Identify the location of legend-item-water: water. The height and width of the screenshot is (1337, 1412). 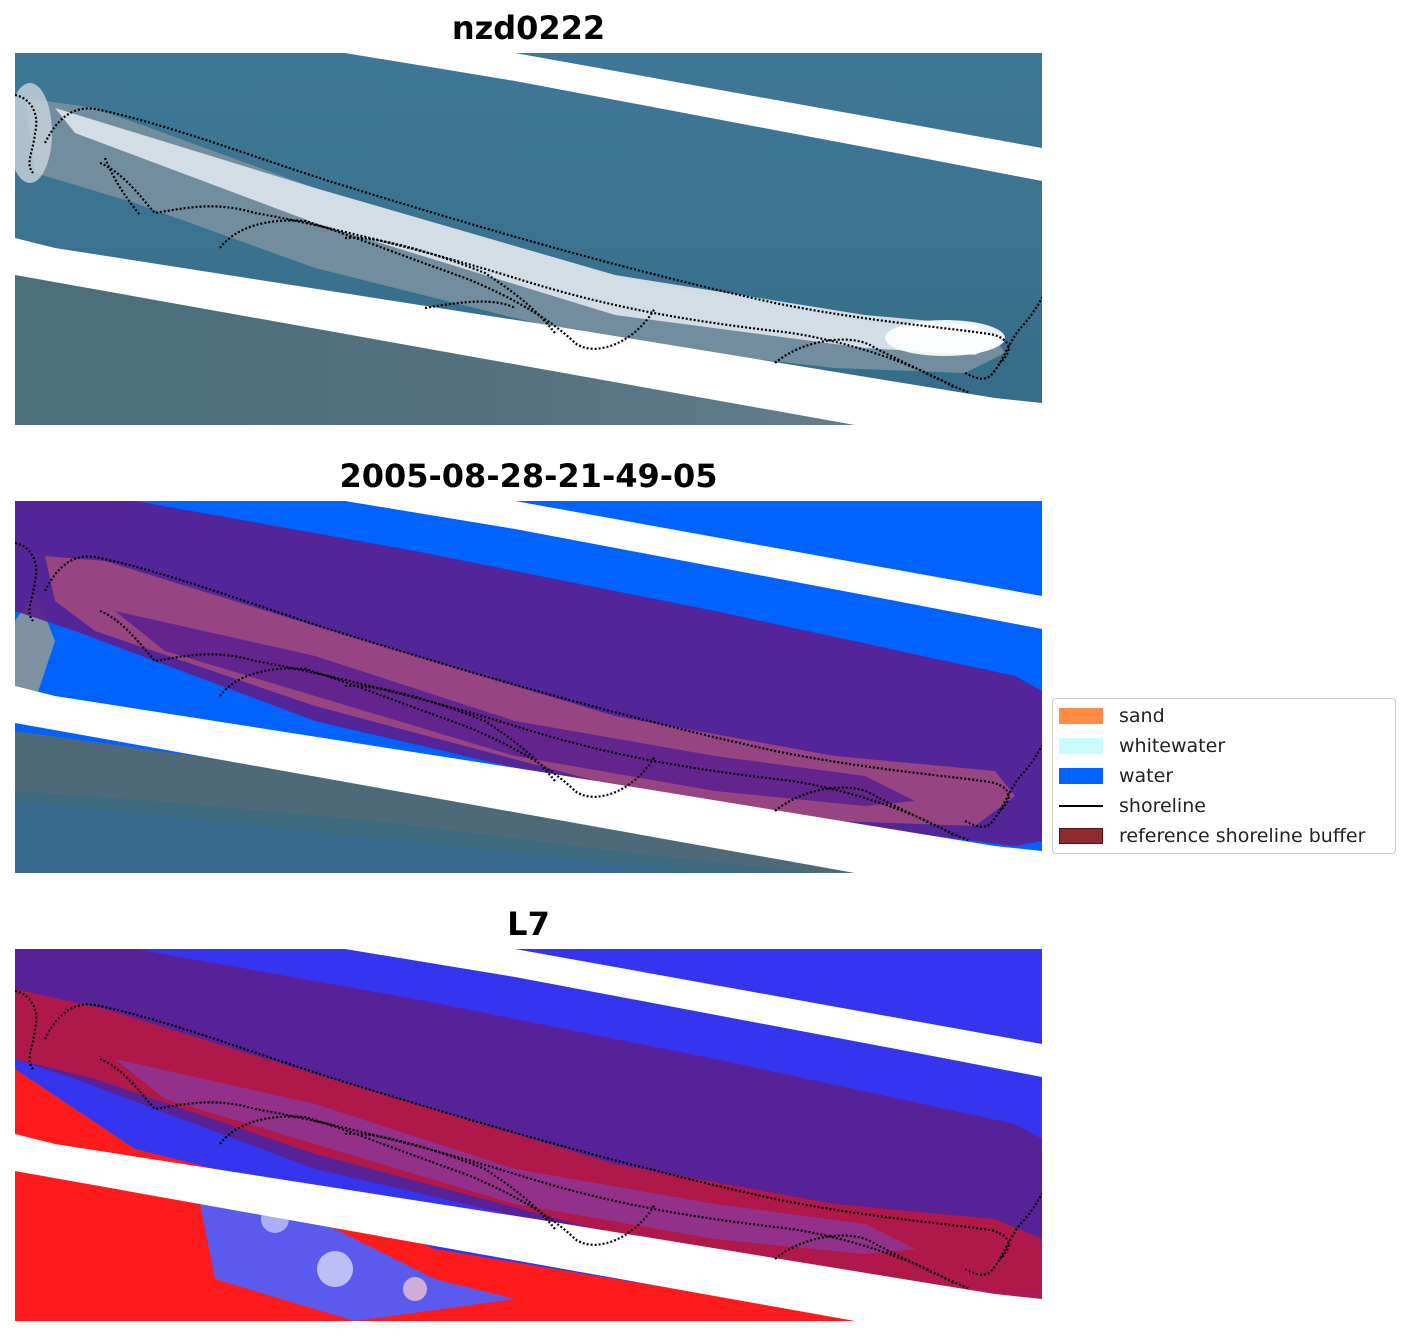
(1225, 776).